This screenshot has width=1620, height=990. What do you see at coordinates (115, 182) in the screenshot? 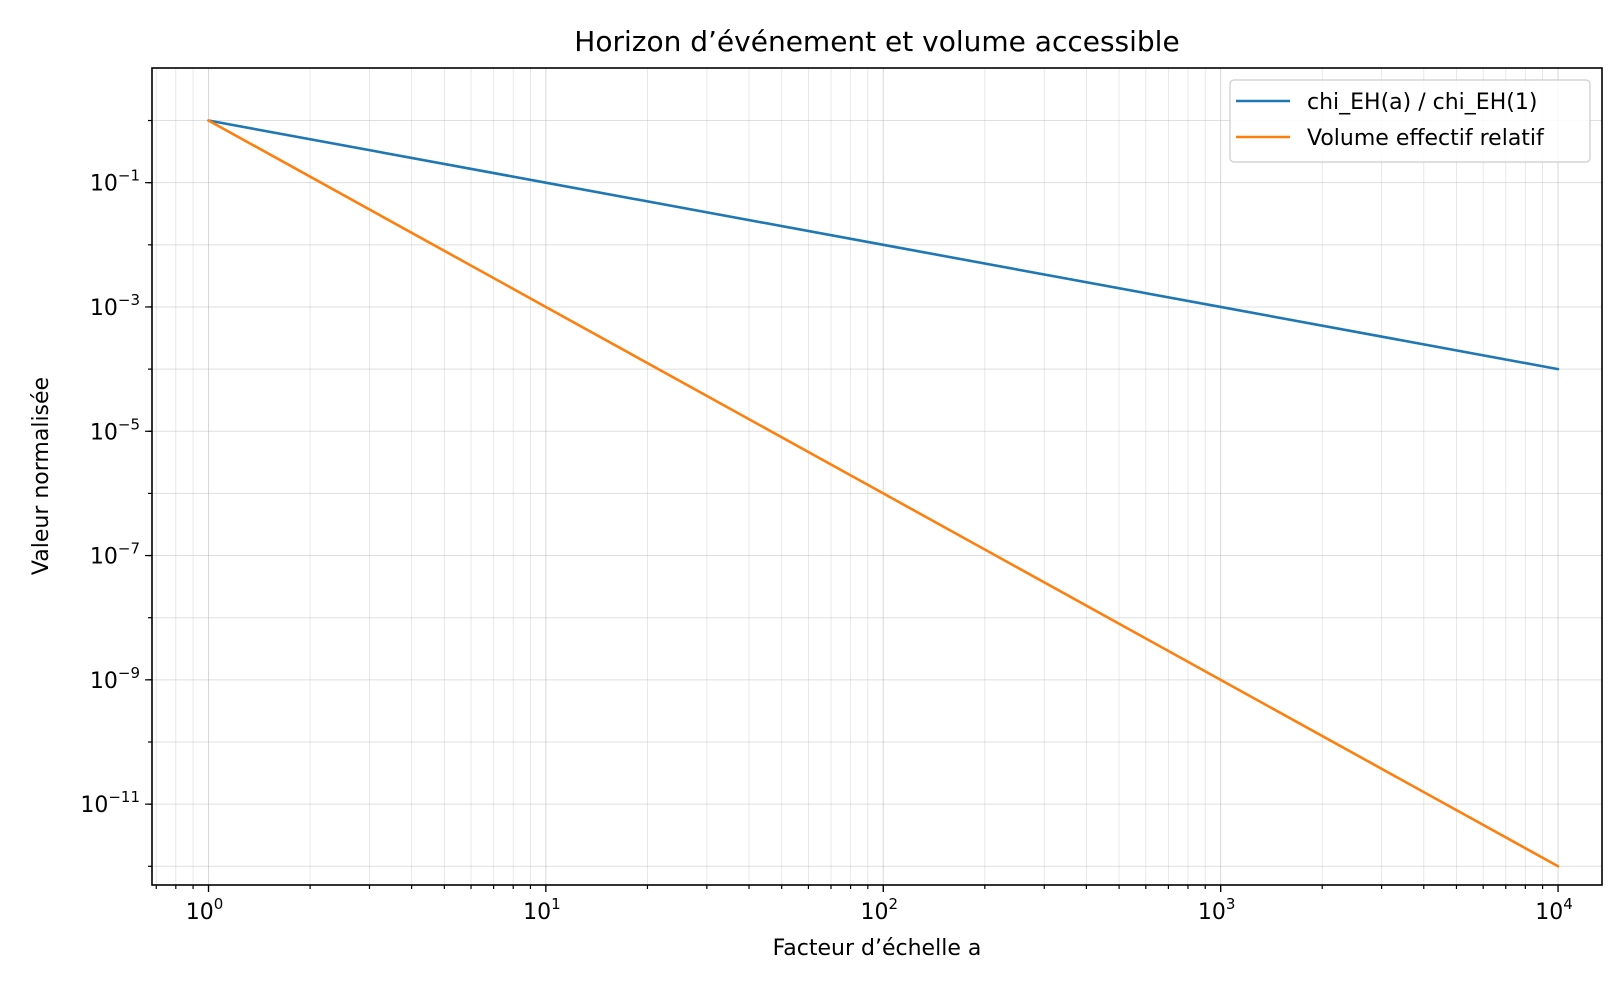
I see `y-tick-label: 10⁻¹` at bounding box center [115, 182].